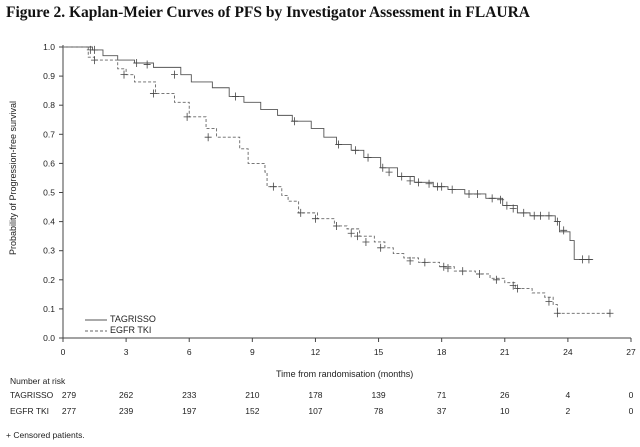  Describe the element at coordinates (133, 319) in the screenshot. I see `legend-label-tagrisso: TAGRISSO` at that location.